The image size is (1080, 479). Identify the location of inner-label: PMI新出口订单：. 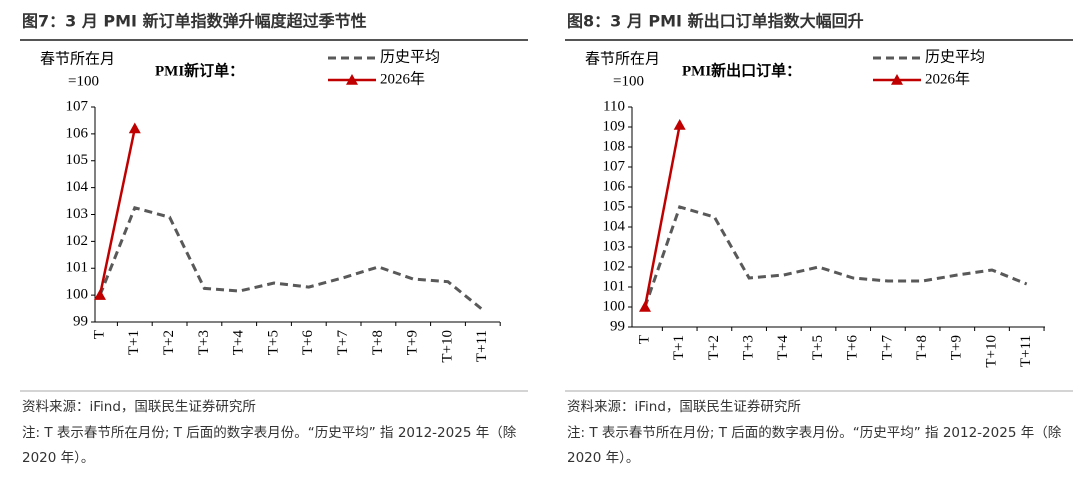
(741, 70).